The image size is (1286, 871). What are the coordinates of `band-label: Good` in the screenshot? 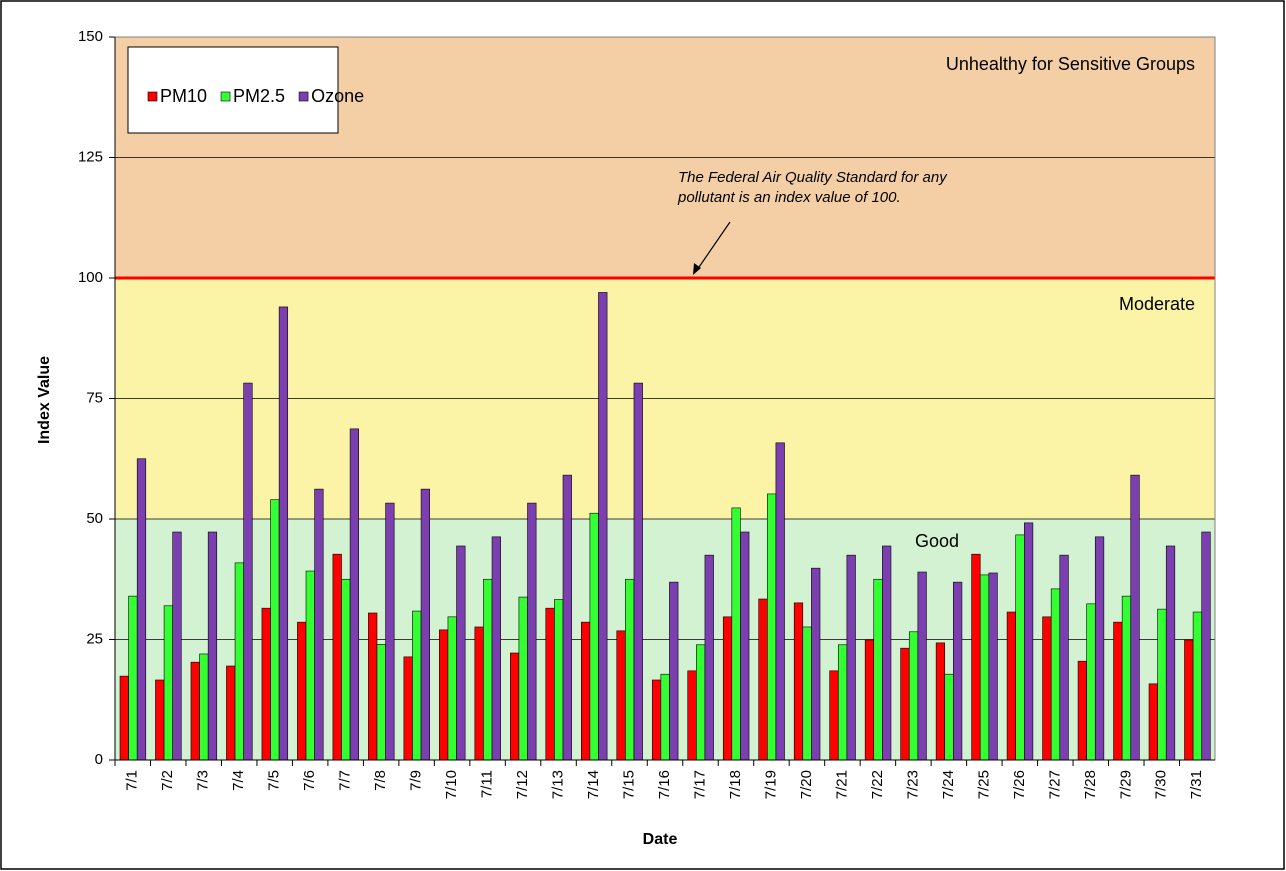 It's located at (937, 541).